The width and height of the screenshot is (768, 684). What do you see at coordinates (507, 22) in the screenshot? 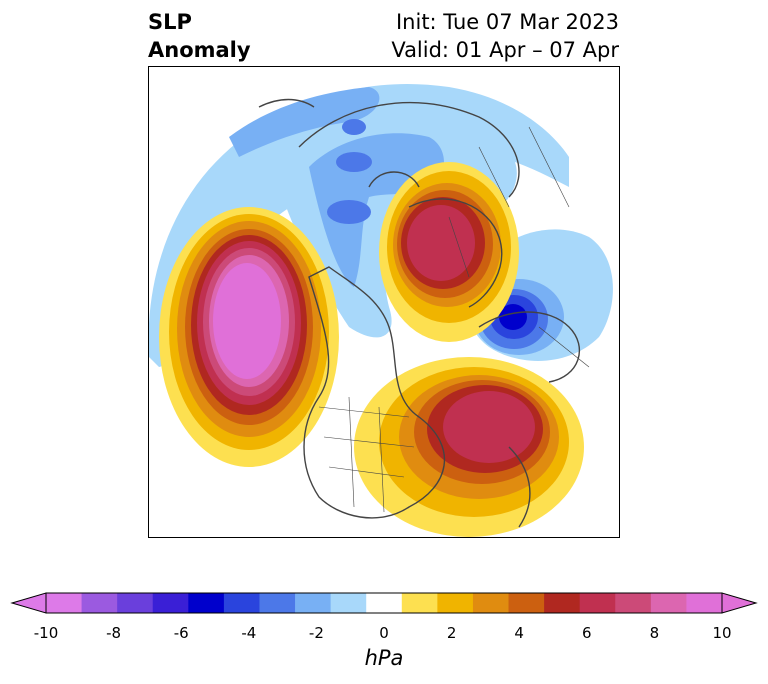
I see `init-date: Init: Tue 07 Mar 2023` at bounding box center [507, 22].